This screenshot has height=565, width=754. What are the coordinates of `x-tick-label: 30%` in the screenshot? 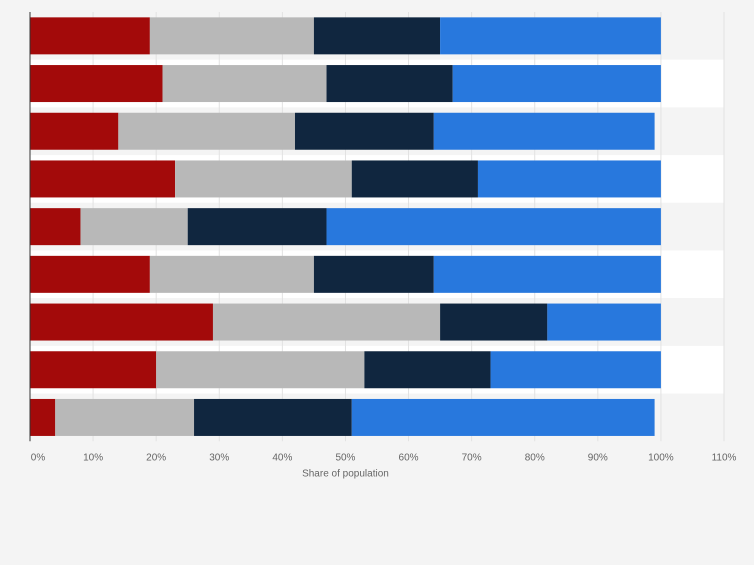 It's located at (219, 457).